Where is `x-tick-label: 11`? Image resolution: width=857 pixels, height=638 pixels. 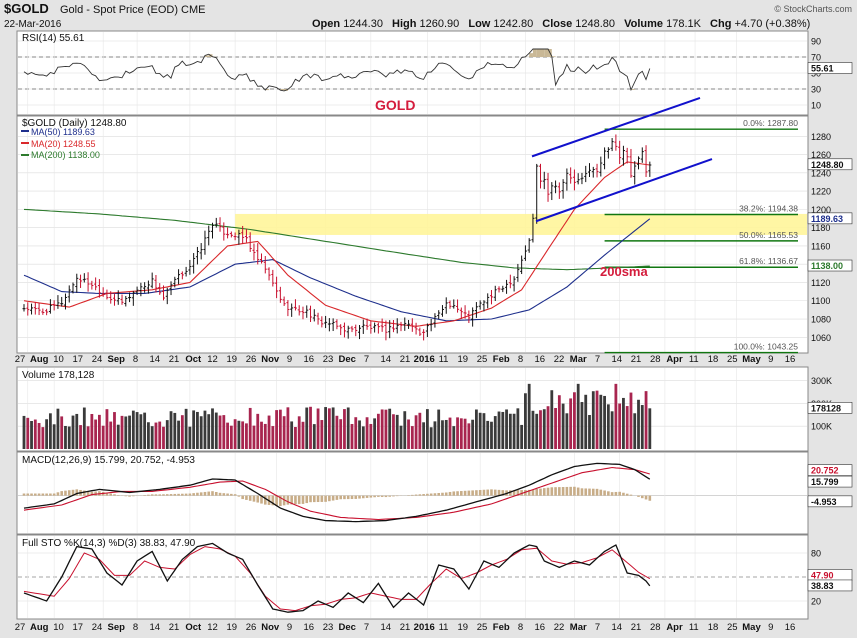
x-tick-label: 11 is located at coordinates (444, 627).